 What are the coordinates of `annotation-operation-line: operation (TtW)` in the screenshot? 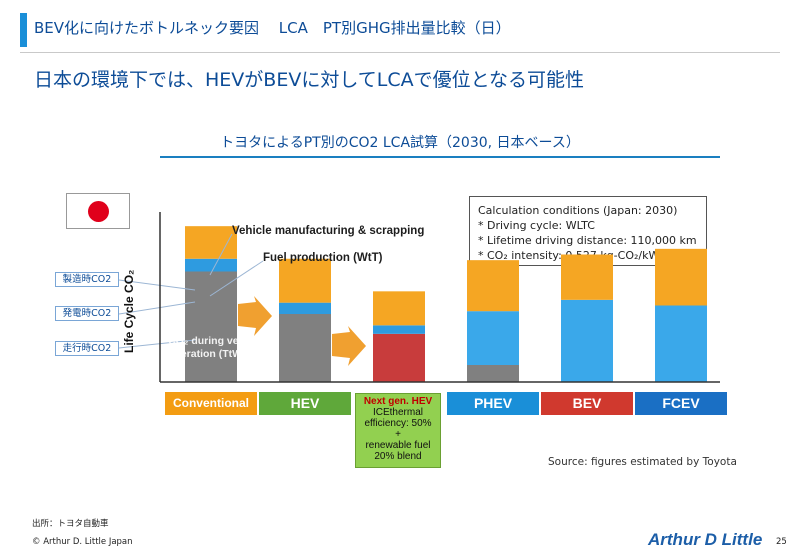 It's located at (207, 354).